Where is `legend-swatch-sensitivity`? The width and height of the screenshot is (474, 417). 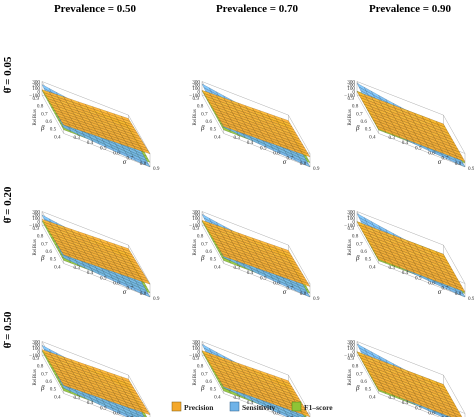 legend-swatch-sensitivity is located at coordinates (234, 406).